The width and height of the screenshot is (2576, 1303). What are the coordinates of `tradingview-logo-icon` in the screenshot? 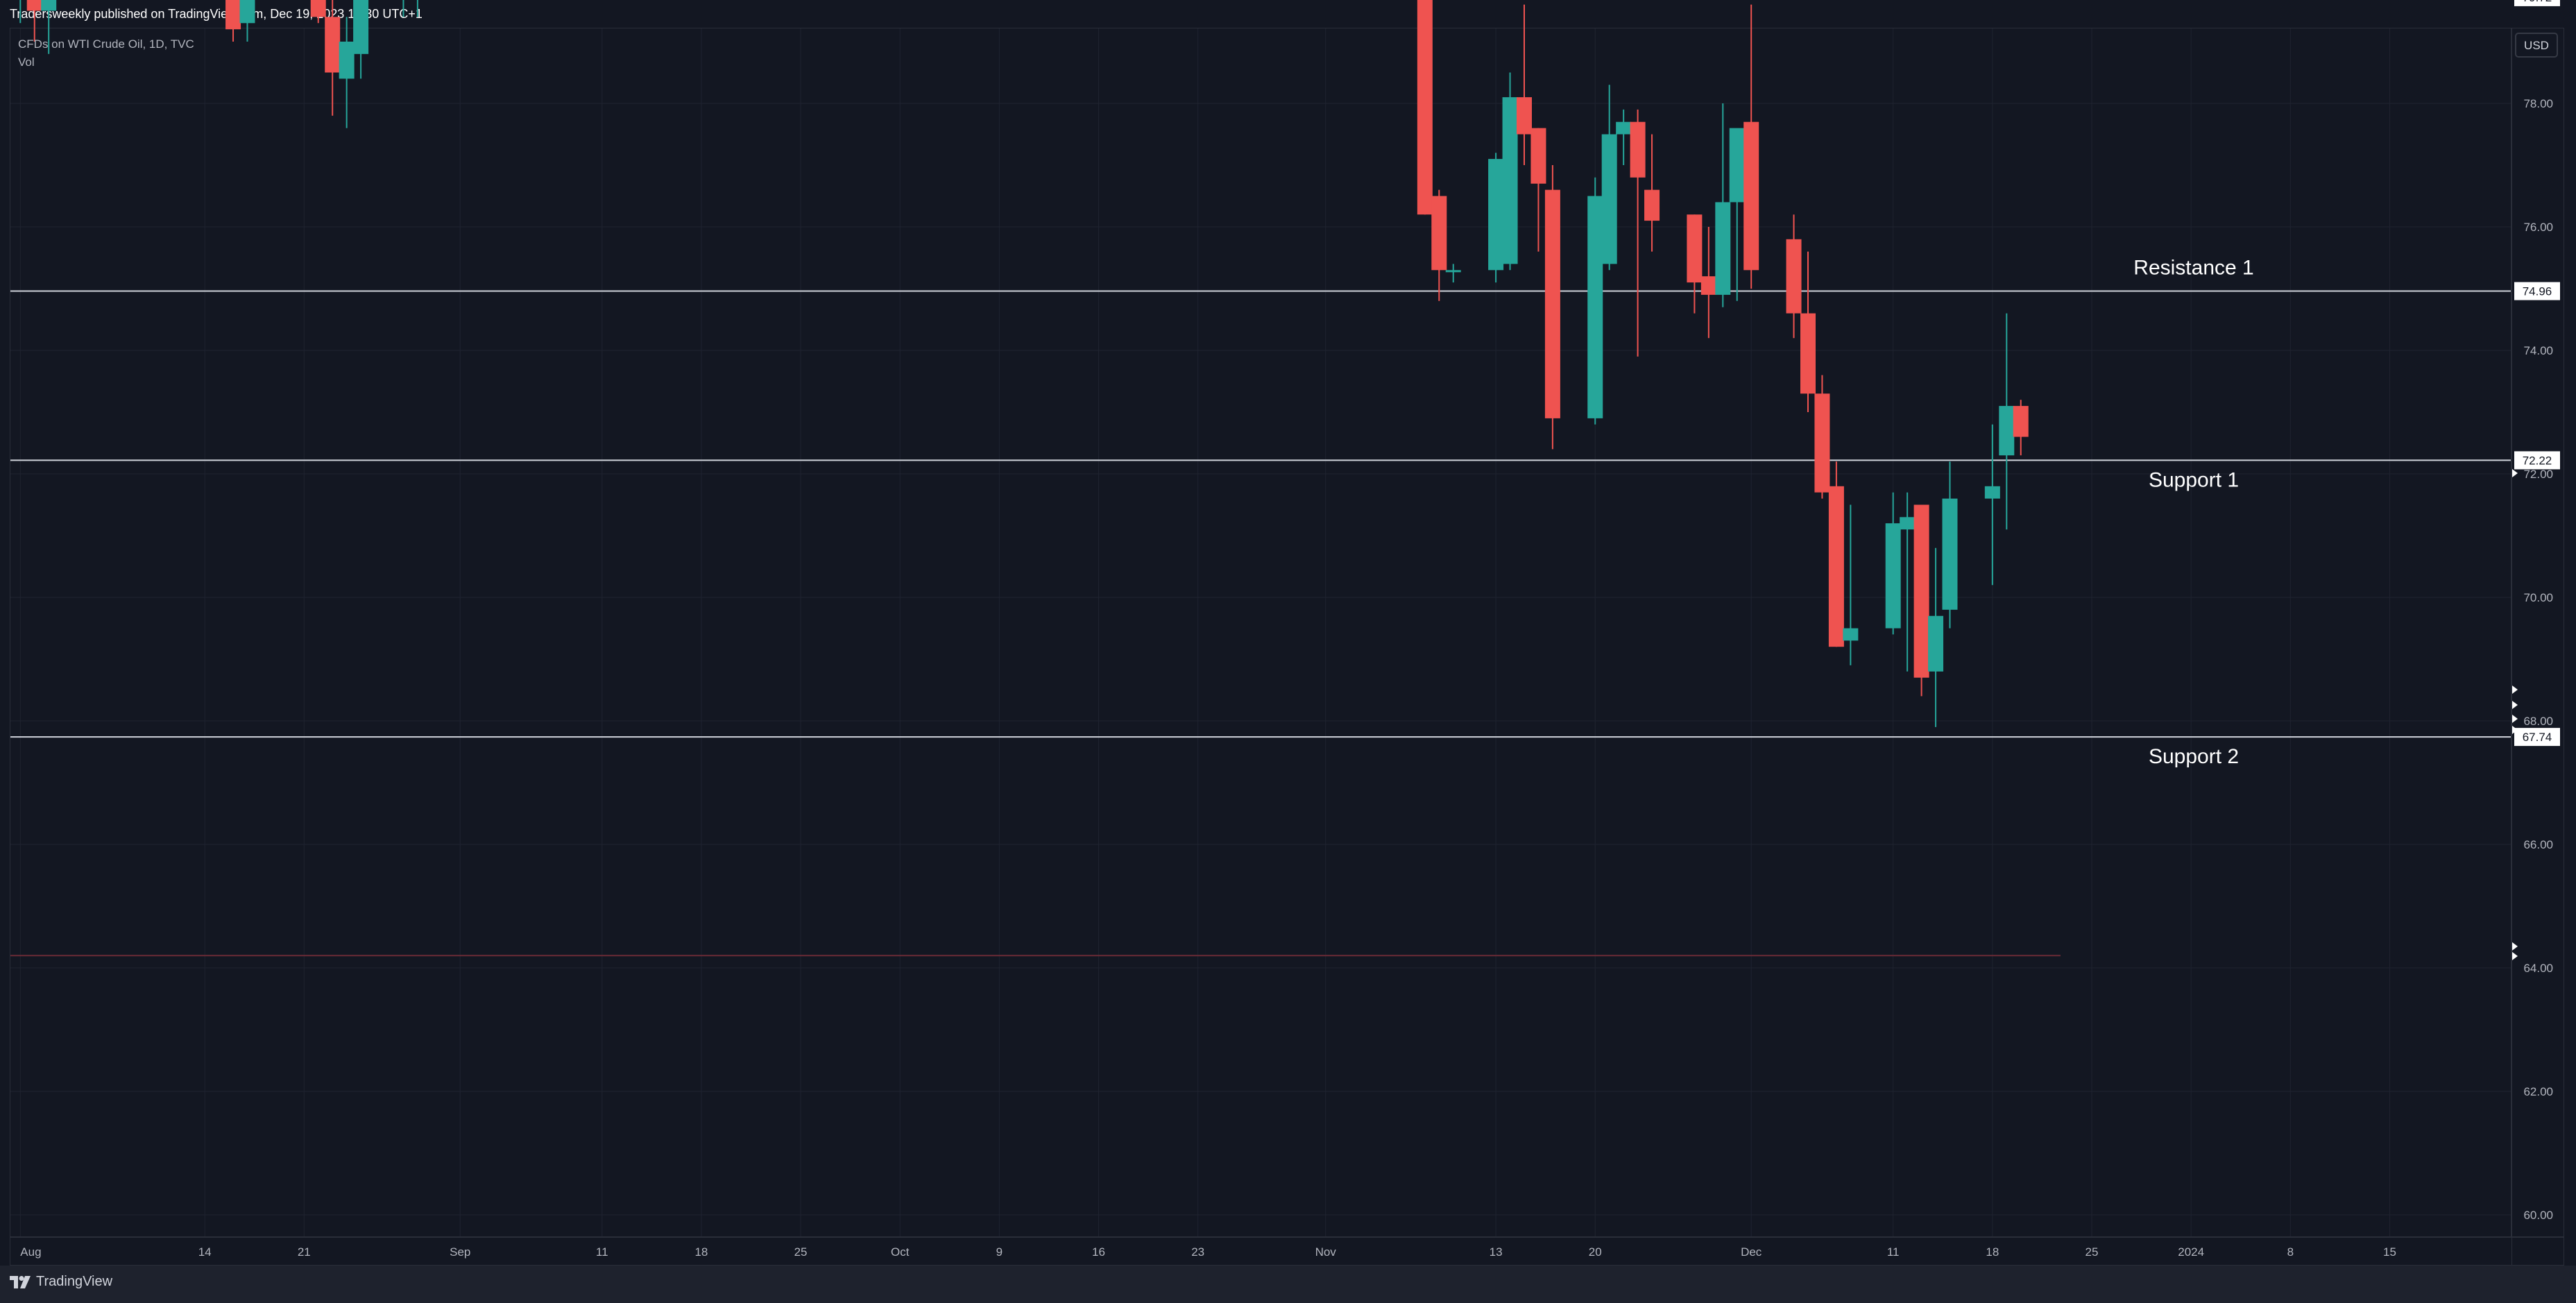 It's located at (20, 1282).